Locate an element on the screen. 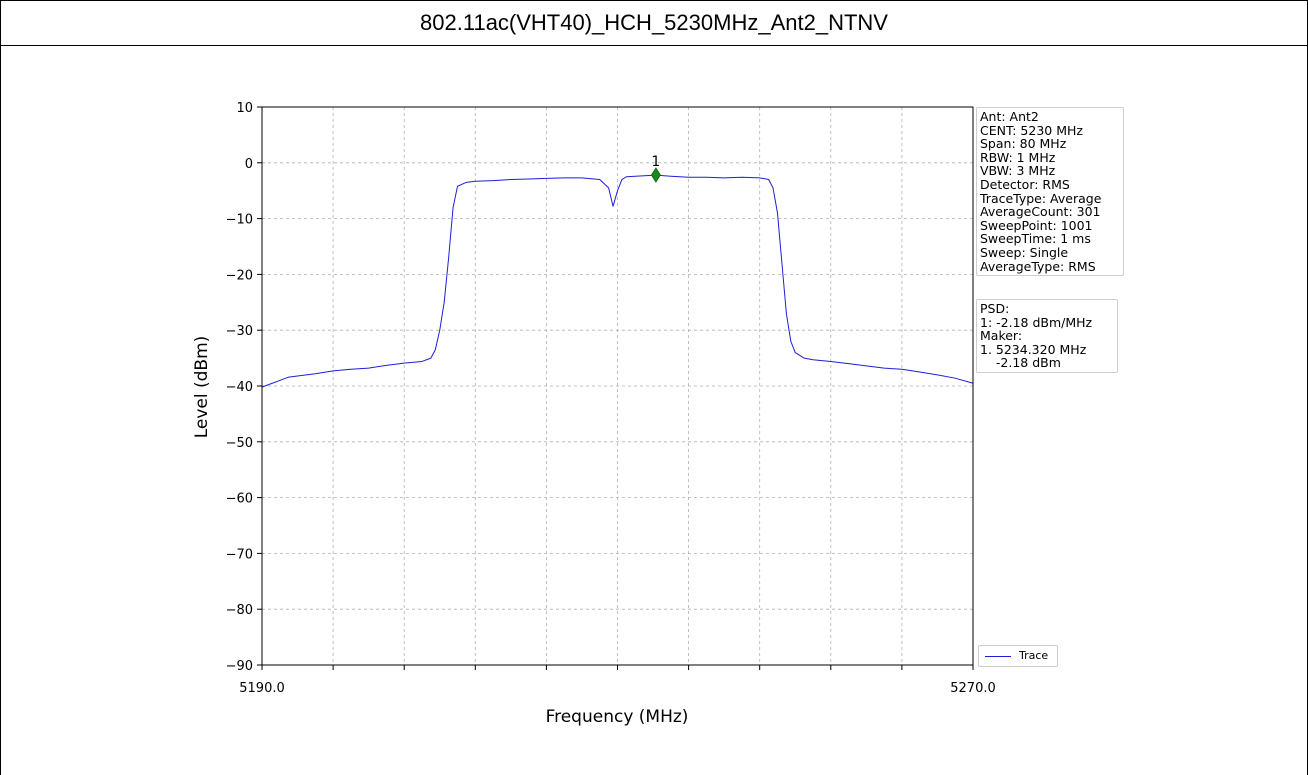 Image resolution: width=1308 pixels, height=775 pixels. y-tick-label: −80 is located at coordinates (239, 610).